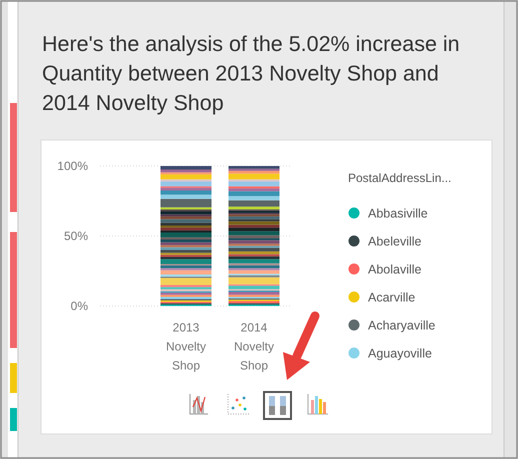  What do you see at coordinates (395, 269) in the screenshot?
I see `legend-label: Abolaville` at bounding box center [395, 269].